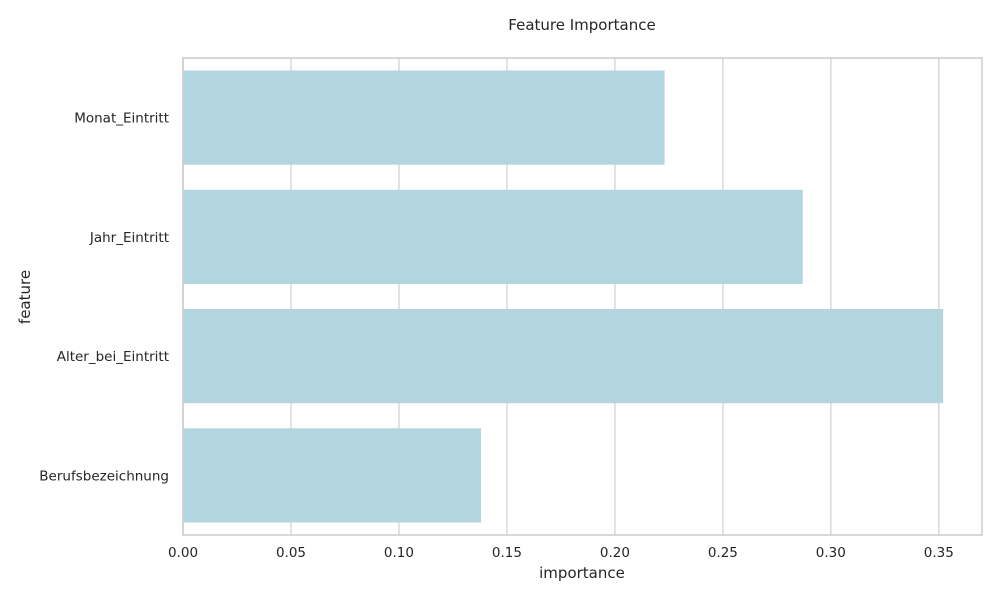  What do you see at coordinates (25, 297) in the screenshot?
I see `y-axis-label: feature` at bounding box center [25, 297].